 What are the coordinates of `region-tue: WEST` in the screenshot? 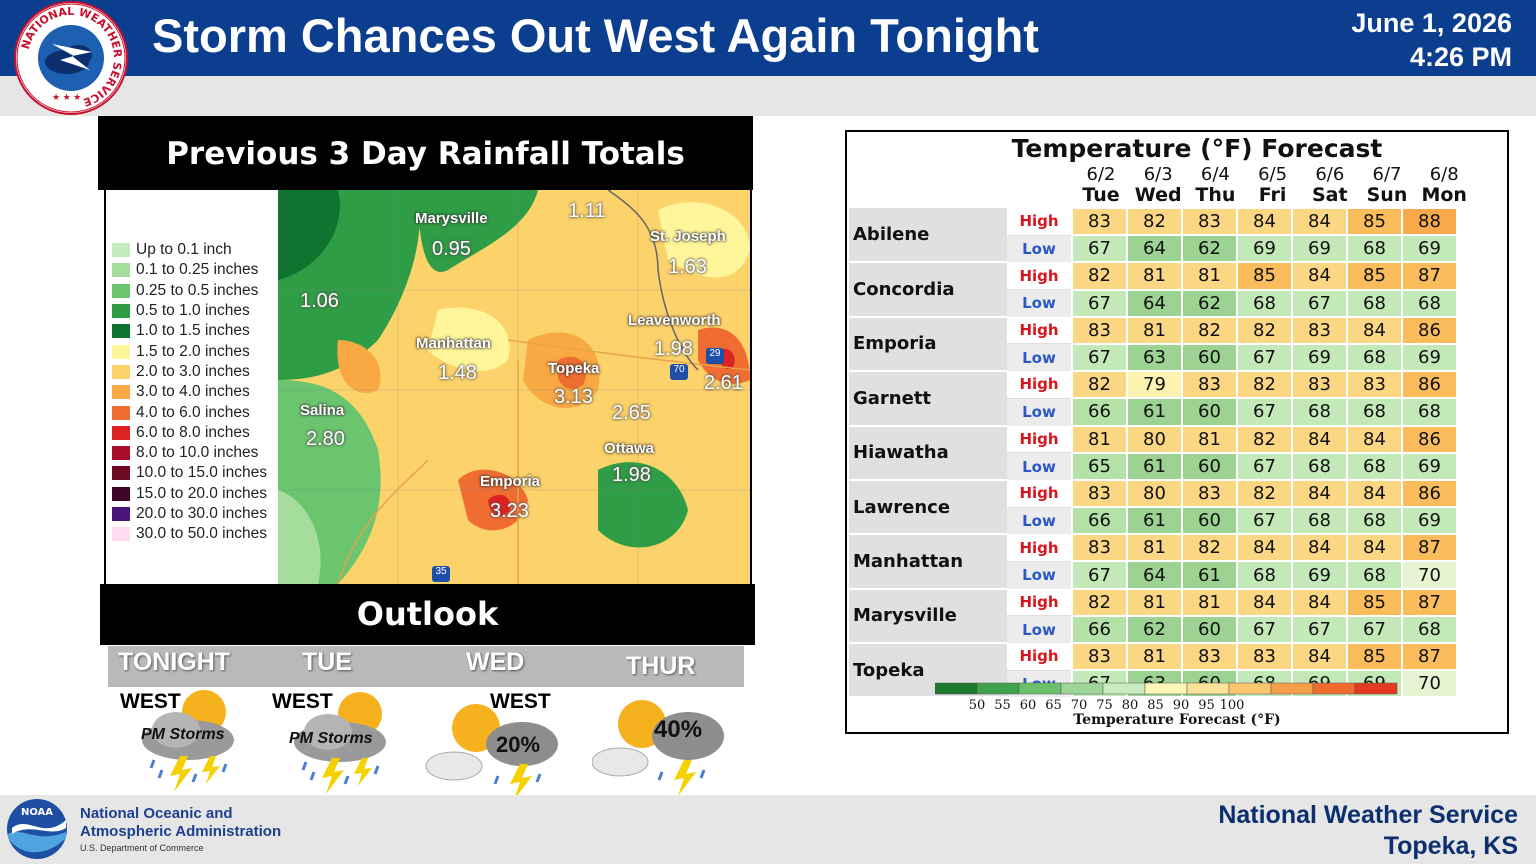 It's located at (302, 701).